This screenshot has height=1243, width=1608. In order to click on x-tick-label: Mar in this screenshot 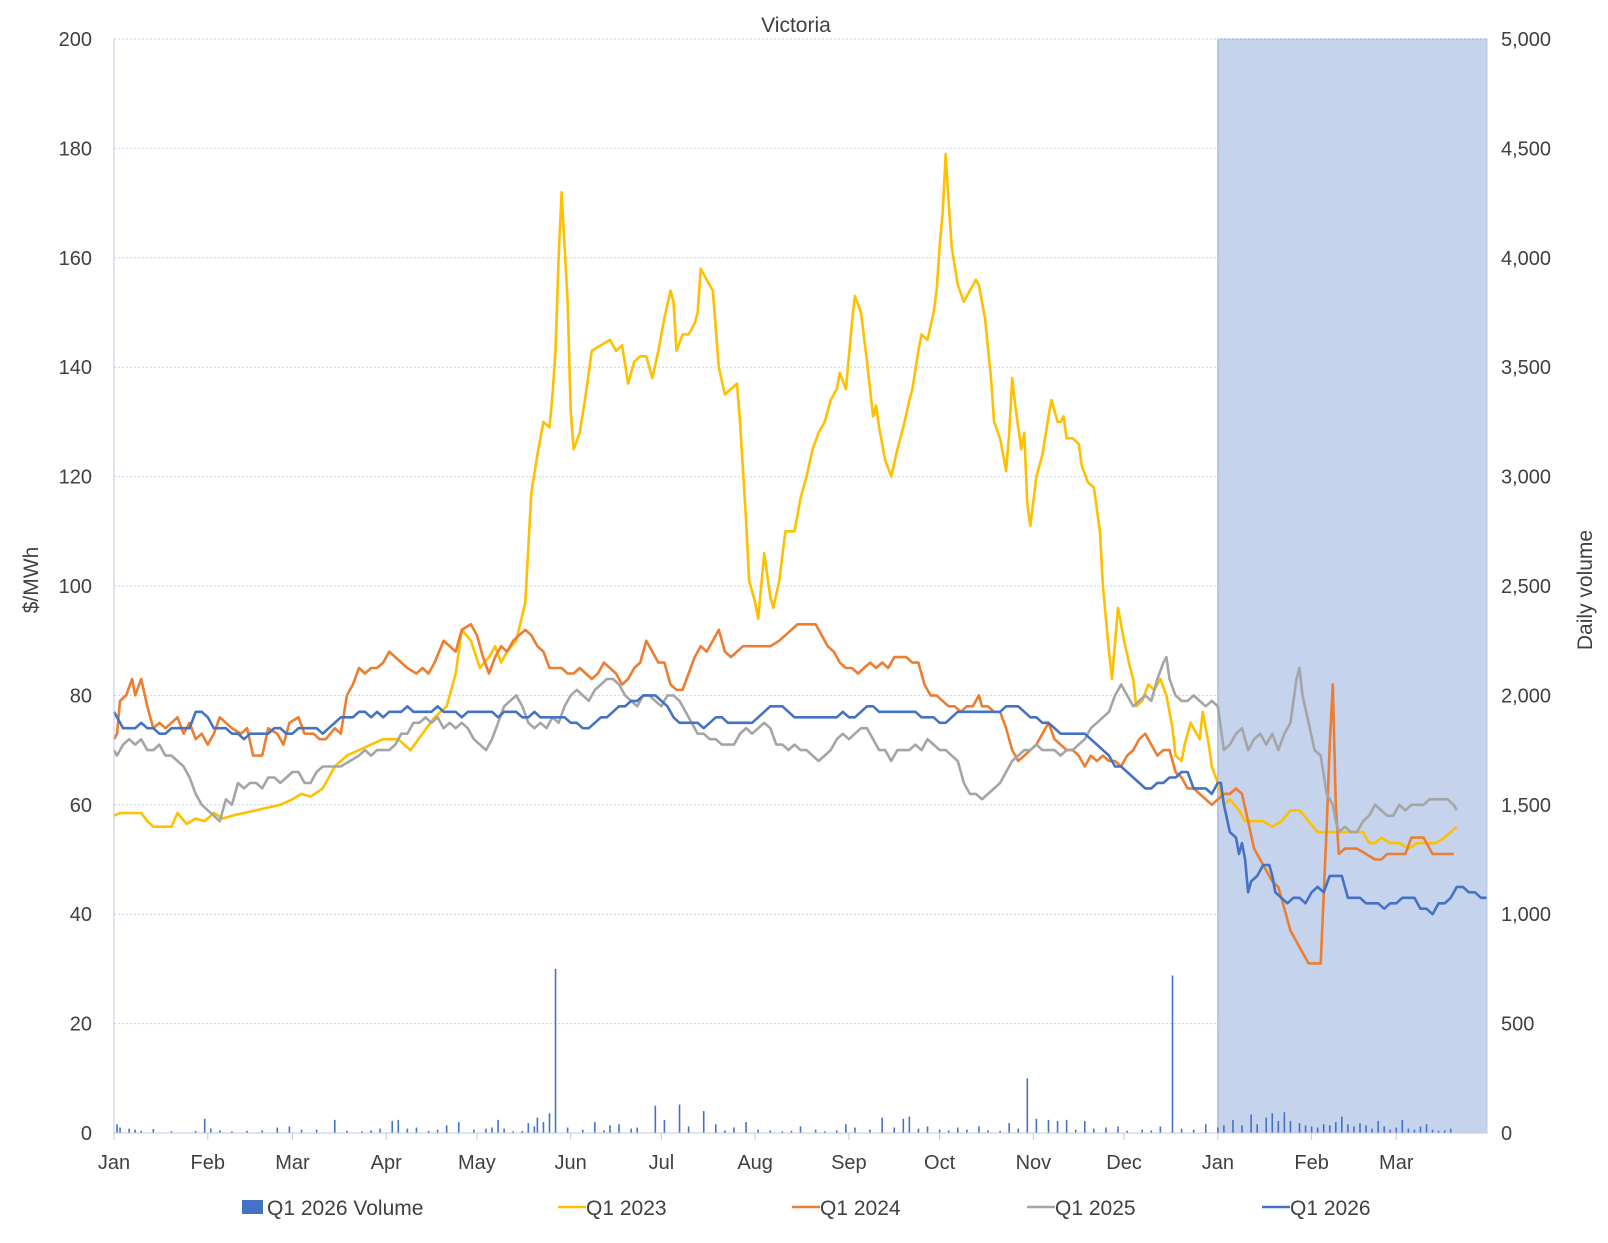, I will do `click(292, 1163)`.